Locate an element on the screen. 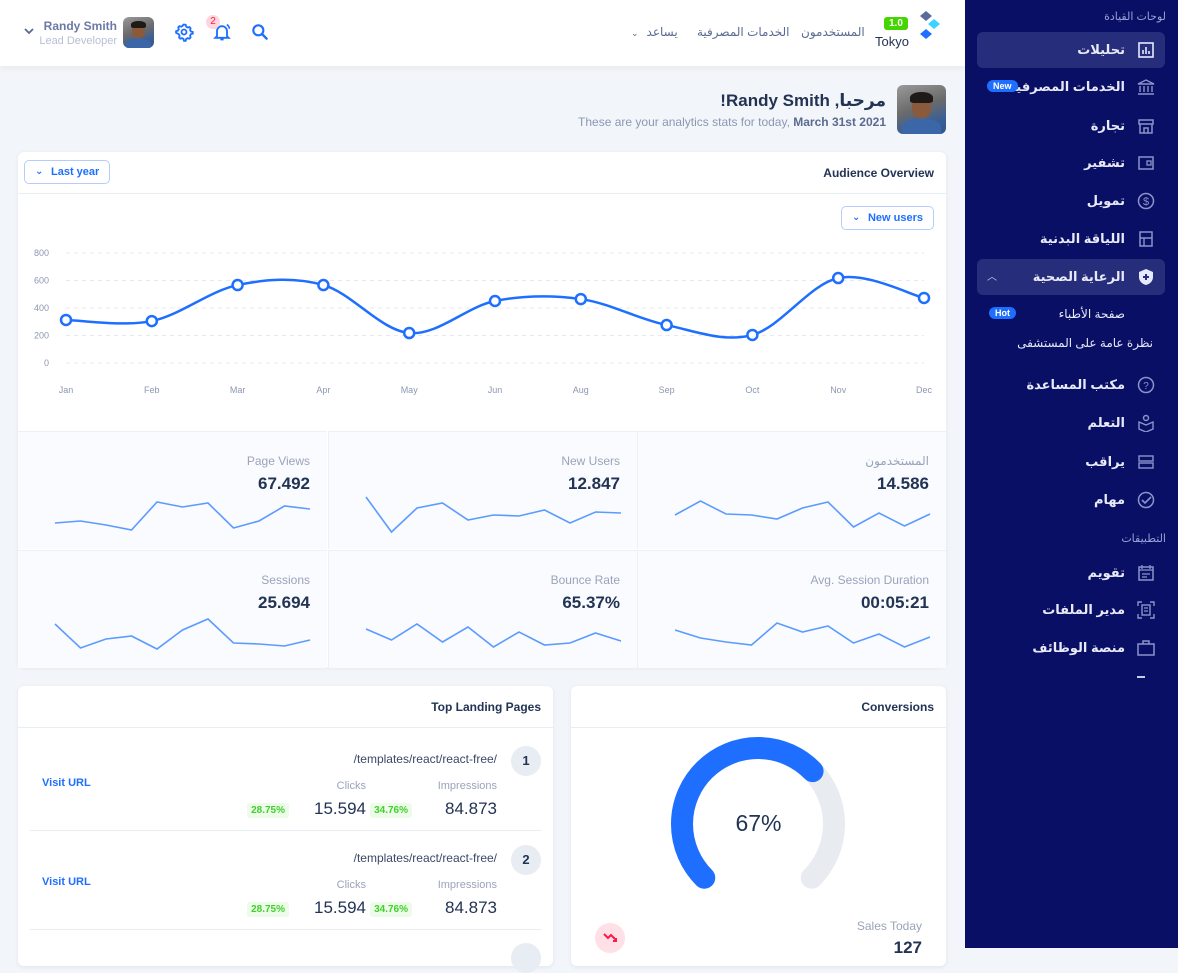  nav-help: ⌄ يساعد is located at coordinates (654, 32).